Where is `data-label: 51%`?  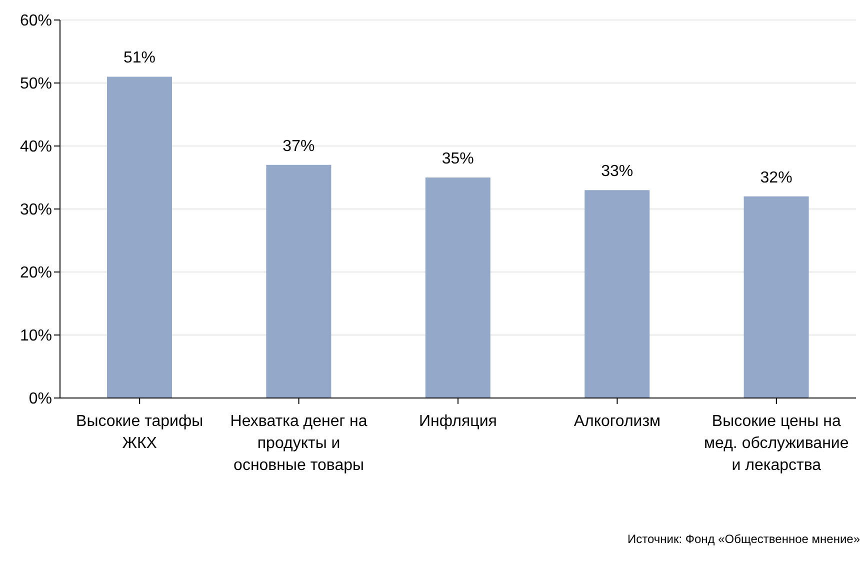 data-label: 51% is located at coordinates (139, 58).